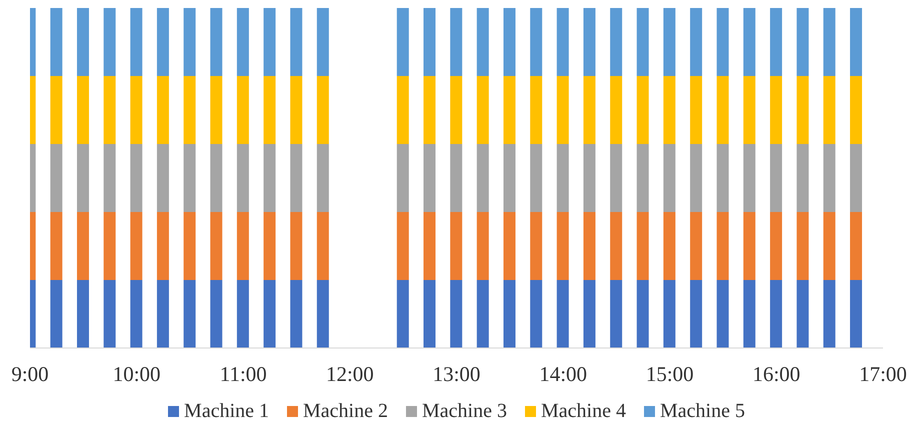 The image size is (915, 428). I want to click on x-tick-label: 11:00, so click(243, 374).